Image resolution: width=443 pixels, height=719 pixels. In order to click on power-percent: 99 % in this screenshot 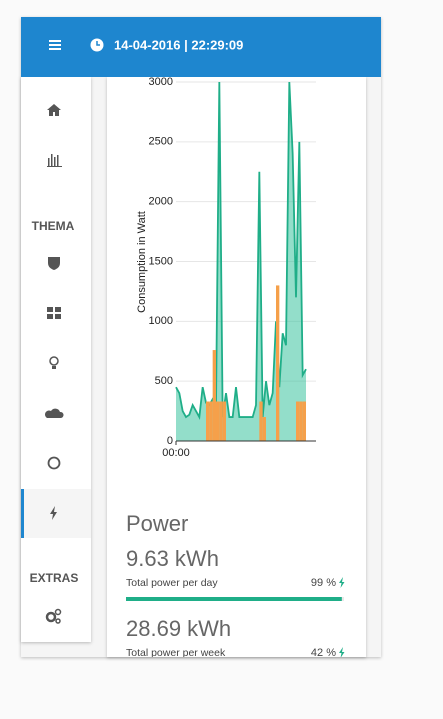, I will do `click(323, 583)`.